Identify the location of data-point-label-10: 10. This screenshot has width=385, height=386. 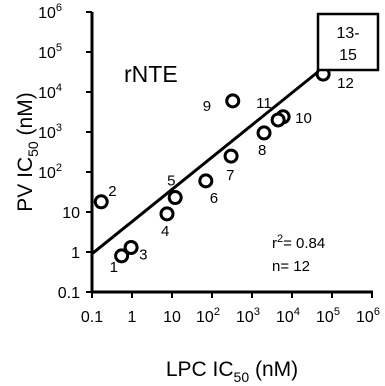
(303, 118).